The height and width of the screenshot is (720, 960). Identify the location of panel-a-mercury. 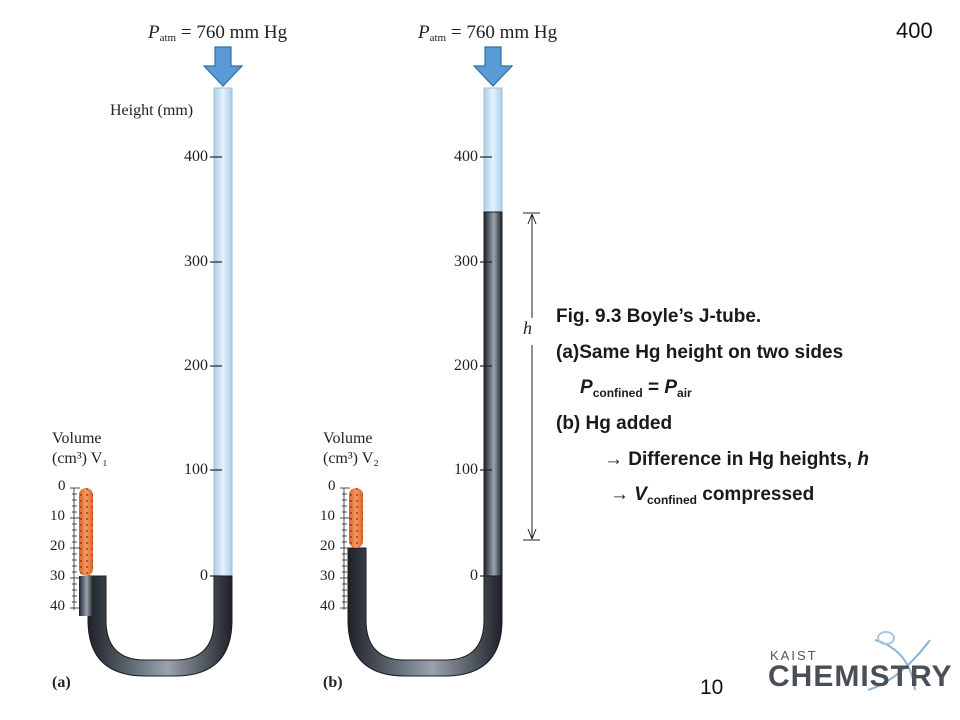
(160, 626).